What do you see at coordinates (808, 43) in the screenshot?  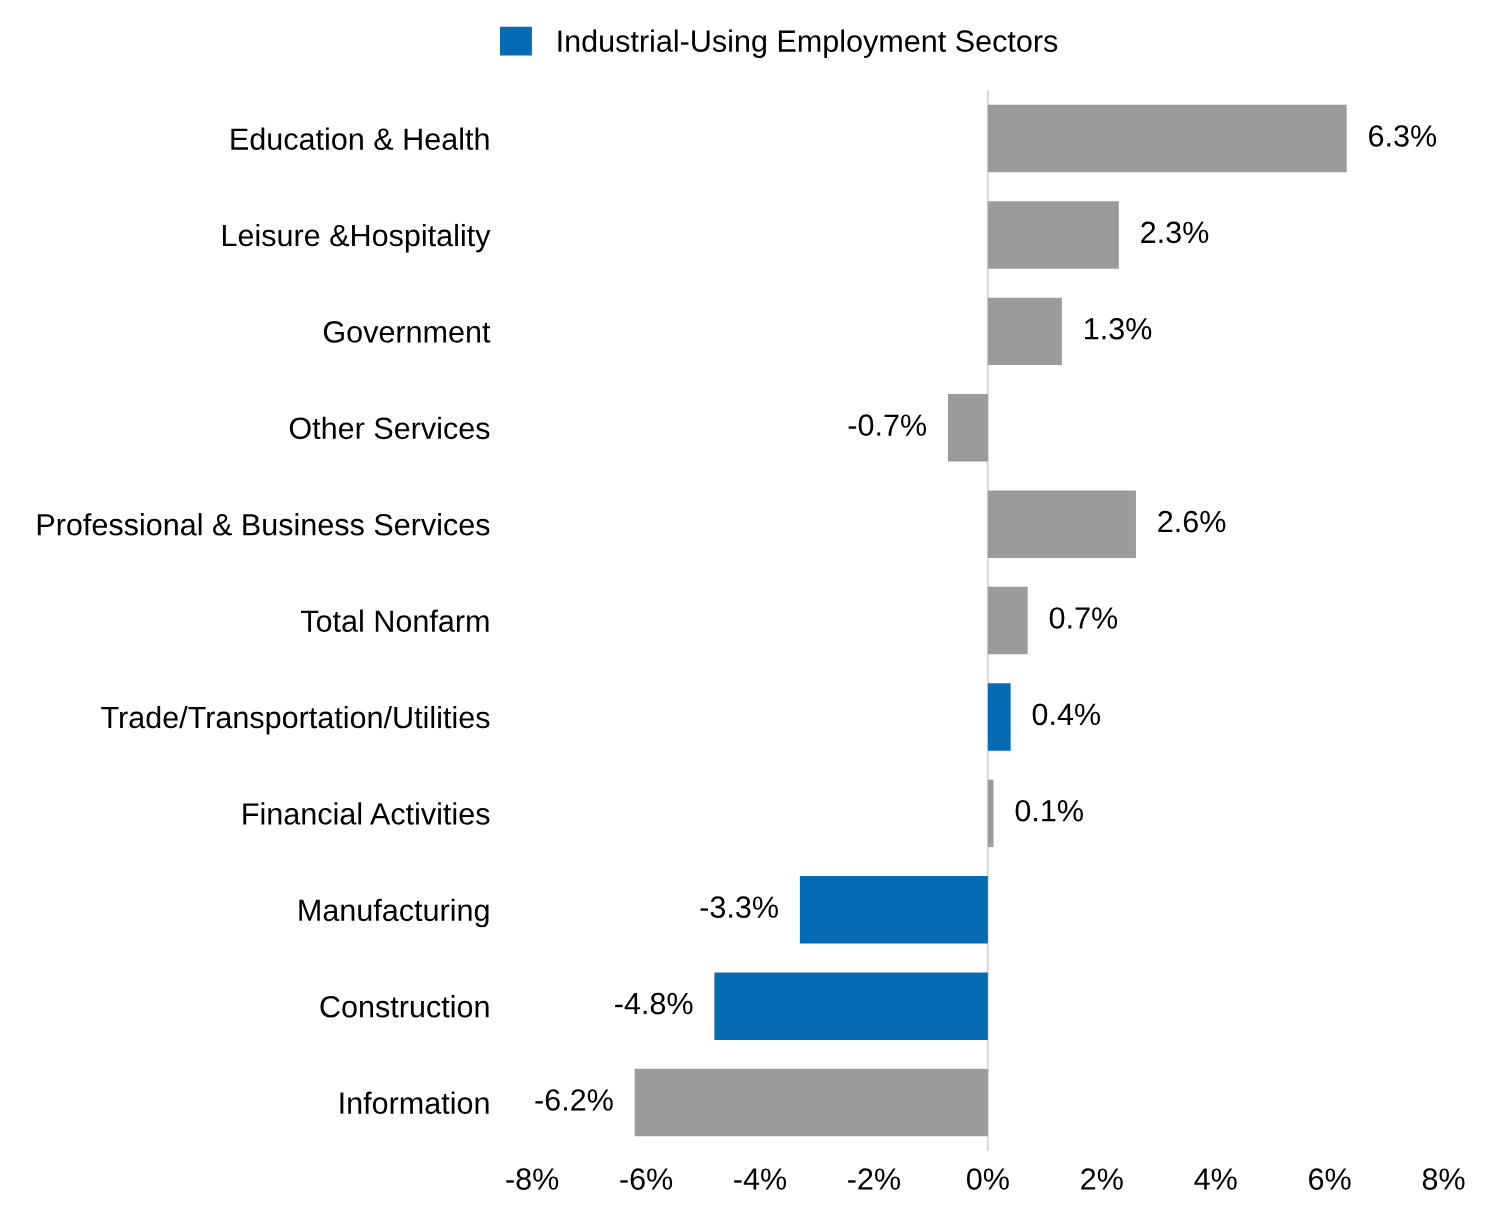 I see `legend-label: Industrial-Using Employment Sectors` at bounding box center [808, 43].